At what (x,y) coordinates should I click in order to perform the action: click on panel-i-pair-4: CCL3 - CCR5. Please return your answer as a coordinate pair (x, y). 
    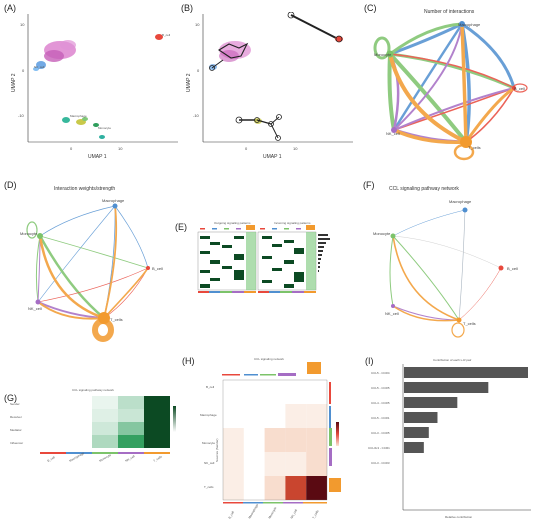
    Looking at the image, I should click on (380, 433).